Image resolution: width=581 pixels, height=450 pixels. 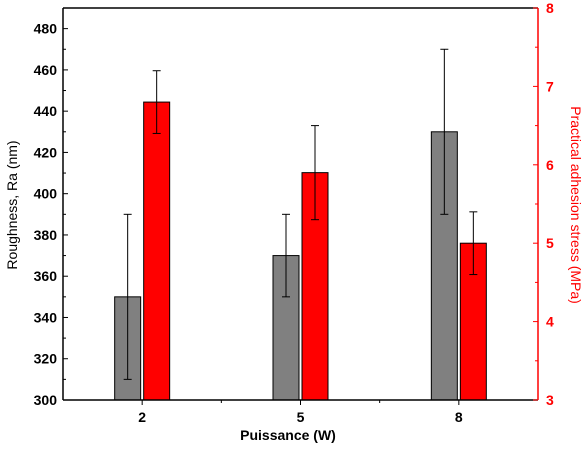 I want to click on y-left-tick-label: 380, so click(x=46, y=235).